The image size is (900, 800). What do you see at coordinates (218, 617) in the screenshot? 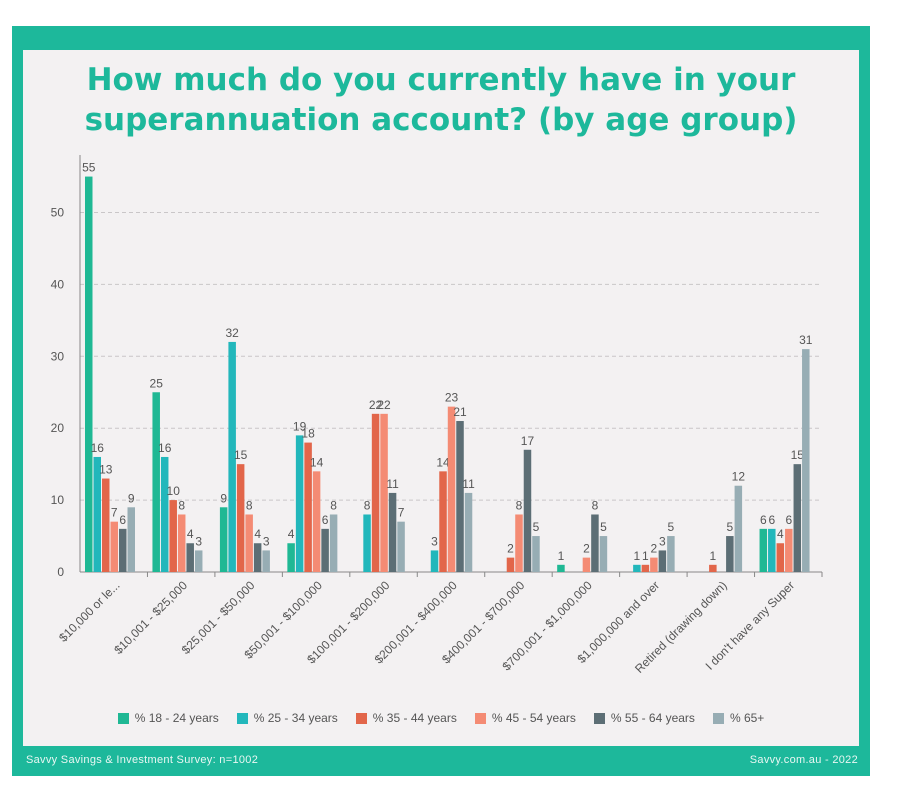
I see `x-tick-label: $25,001 - $50,000` at bounding box center [218, 617].